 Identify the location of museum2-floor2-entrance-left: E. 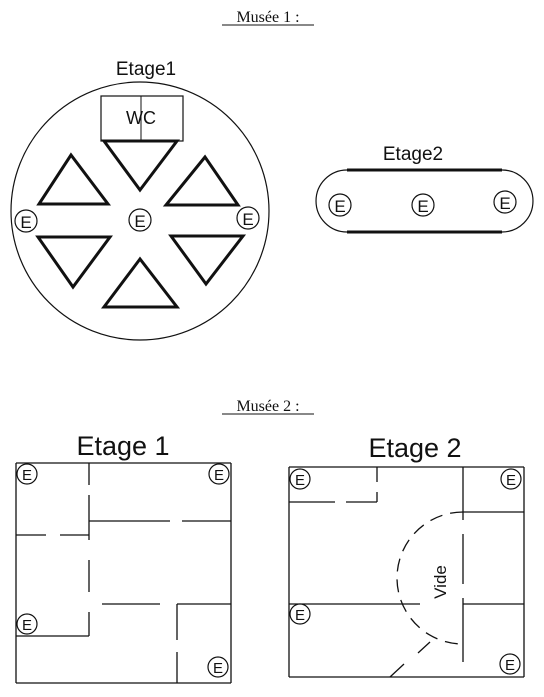
(300, 614).